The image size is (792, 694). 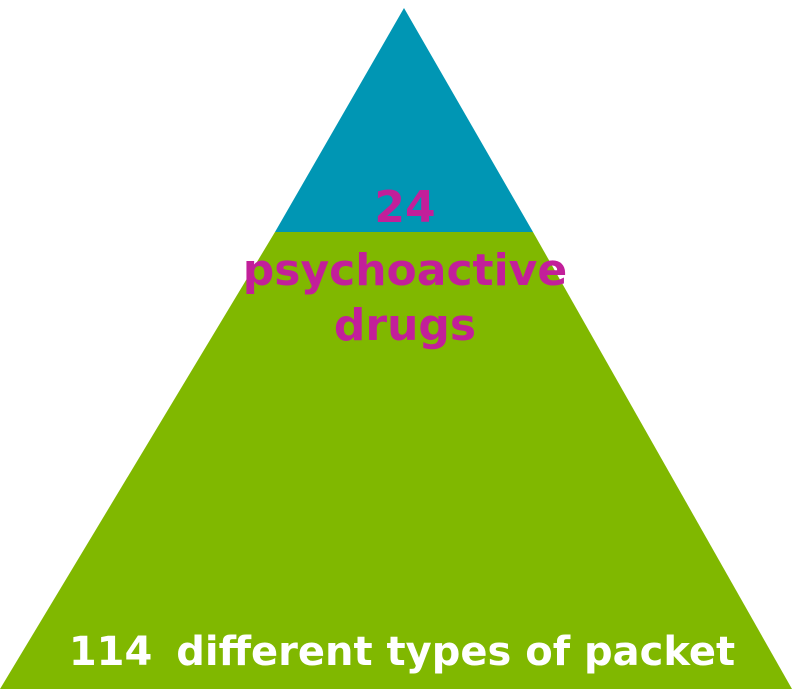 What do you see at coordinates (111, 652) in the screenshot?
I see `base-count-label: 114` at bounding box center [111, 652].